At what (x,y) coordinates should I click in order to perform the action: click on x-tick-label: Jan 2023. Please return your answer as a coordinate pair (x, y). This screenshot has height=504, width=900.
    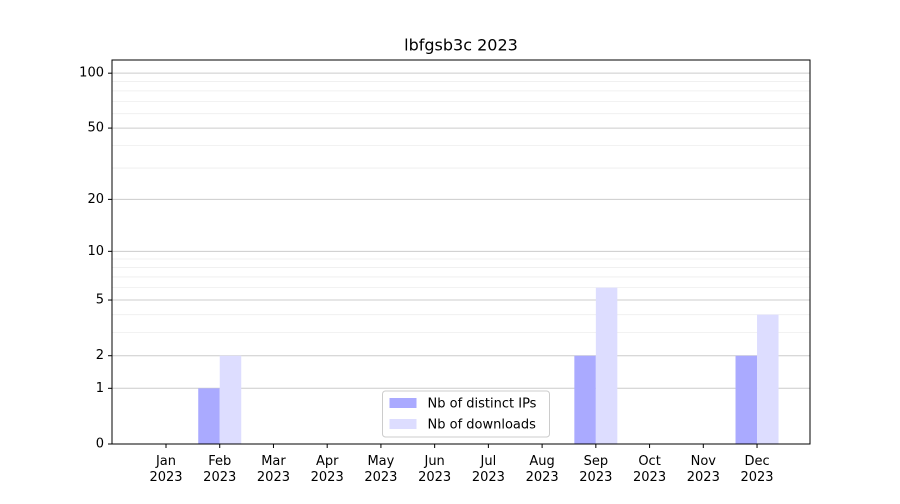
    Looking at the image, I should click on (165, 469).